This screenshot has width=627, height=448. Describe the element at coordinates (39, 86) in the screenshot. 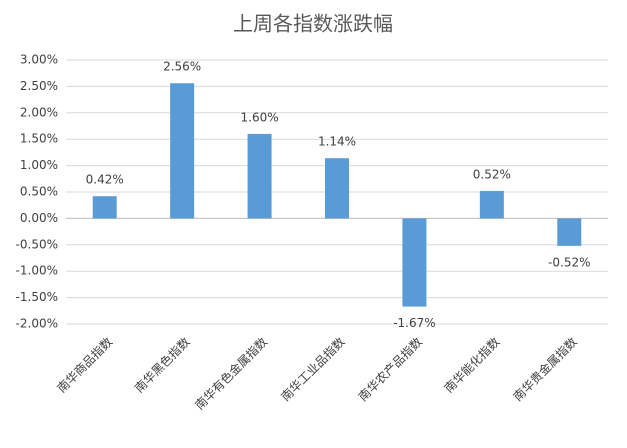

I see `y-tick-label: 2.50%` at that location.